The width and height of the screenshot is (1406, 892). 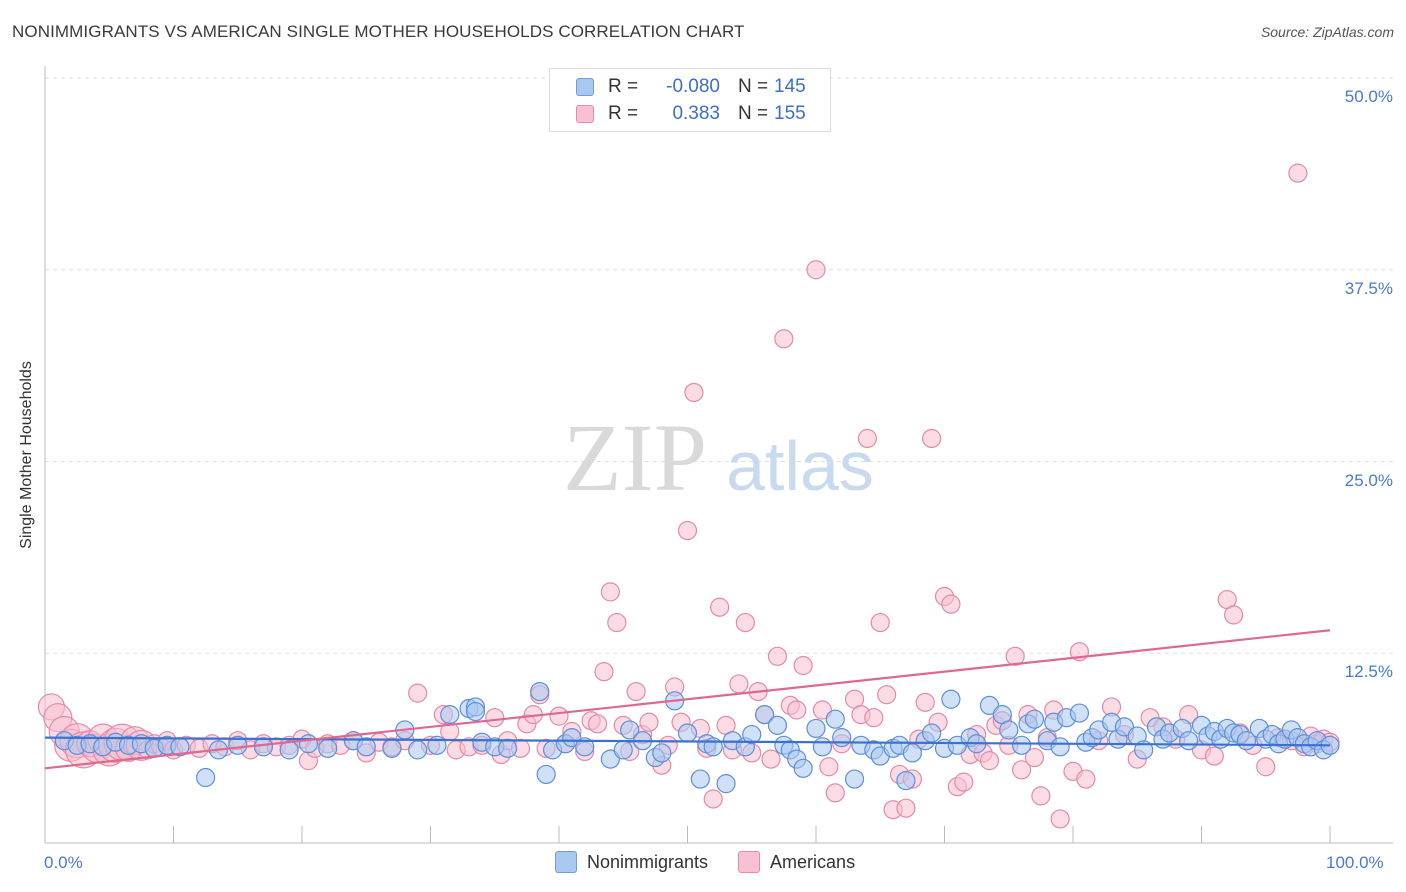 I want to click on y-axis-label: Single Mother Households, so click(x=26, y=455).